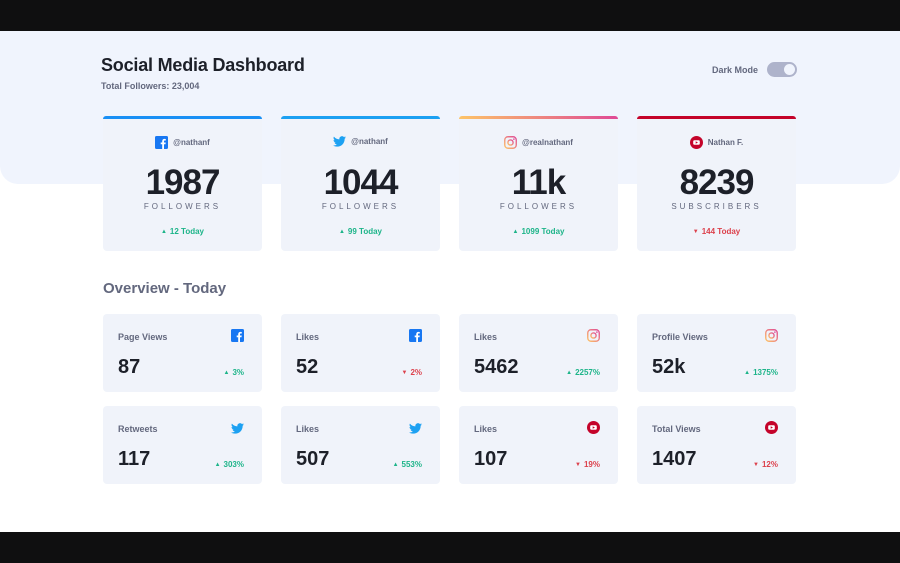 The width and height of the screenshot is (900, 563). Describe the element at coordinates (134, 459) in the screenshot. I see `metric-value: 117` at that location.